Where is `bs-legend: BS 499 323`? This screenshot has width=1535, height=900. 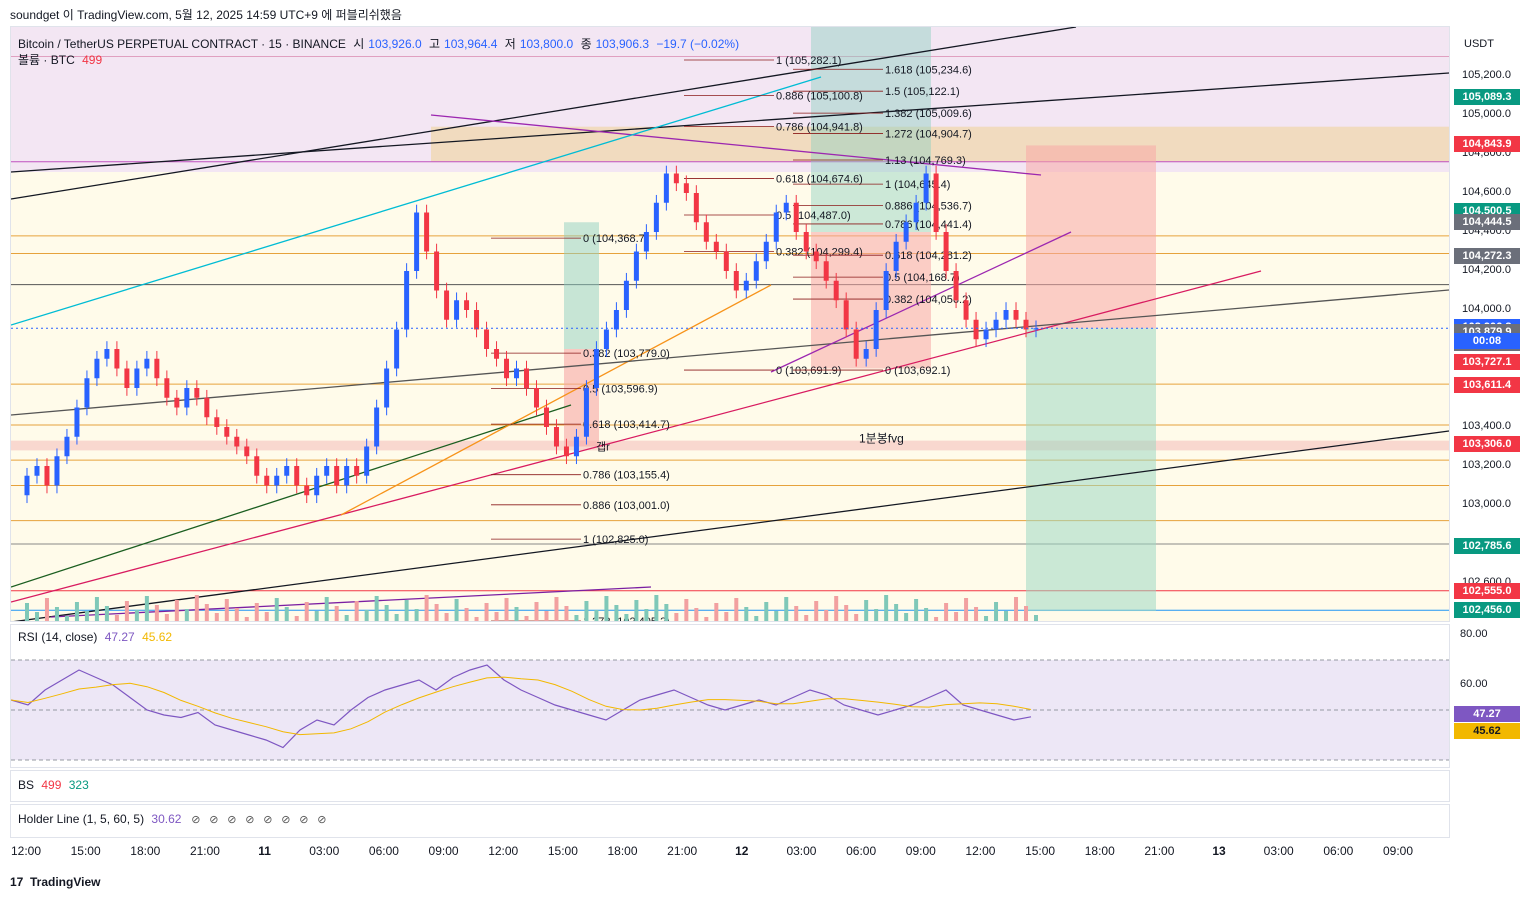 bs-legend: BS 499 323 is located at coordinates (55, 785).